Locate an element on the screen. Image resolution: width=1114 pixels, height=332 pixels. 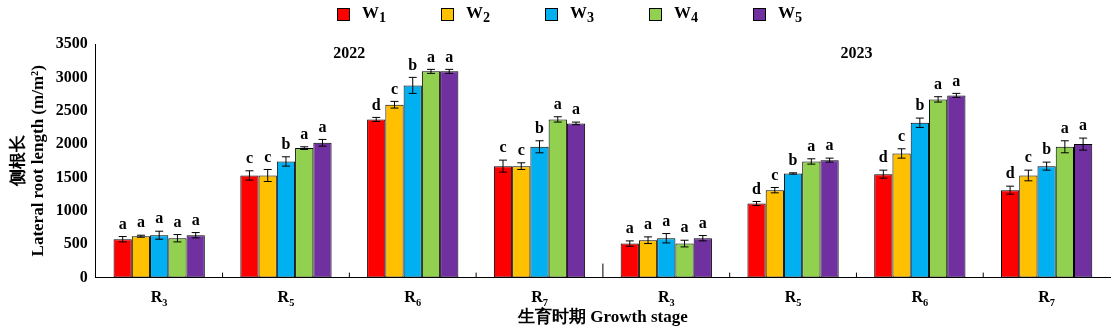
annotation: 2022 is located at coordinates (349, 53).